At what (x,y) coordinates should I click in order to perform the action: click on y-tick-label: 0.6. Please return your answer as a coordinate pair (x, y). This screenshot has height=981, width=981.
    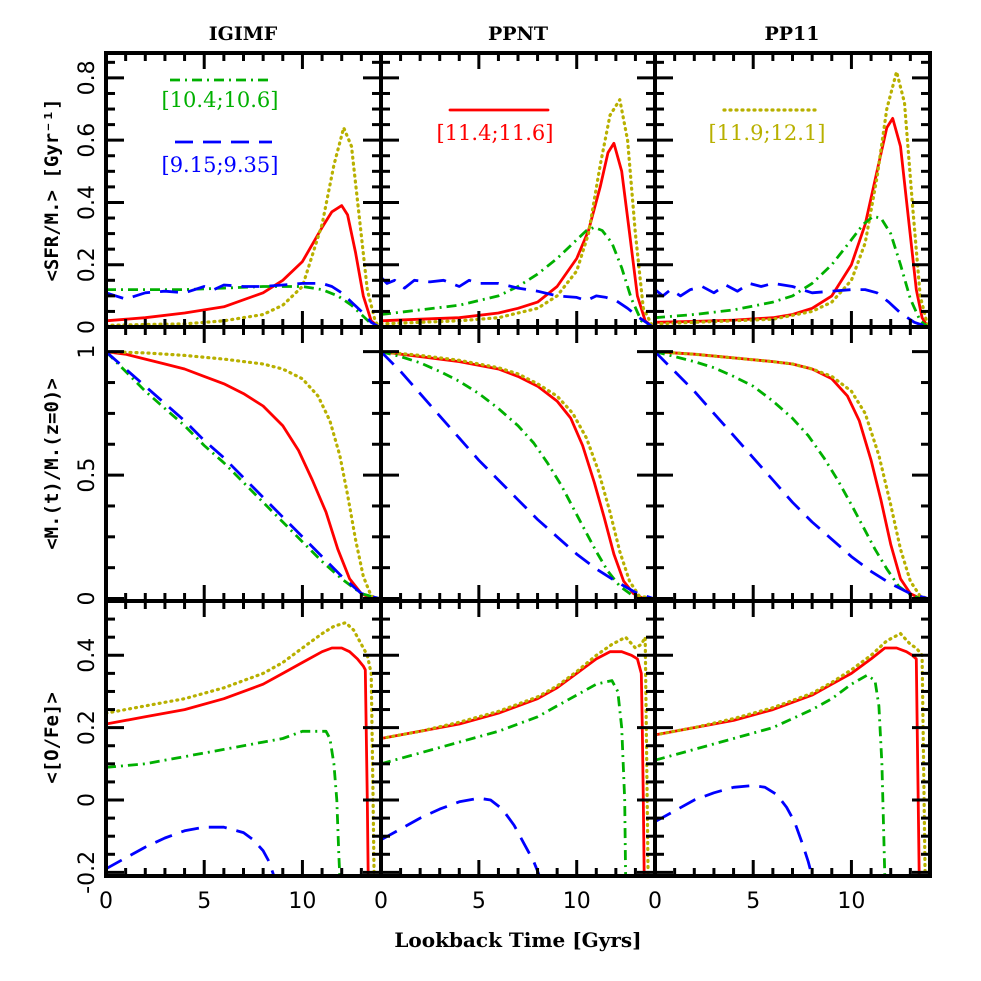
    Looking at the image, I should click on (87, 140).